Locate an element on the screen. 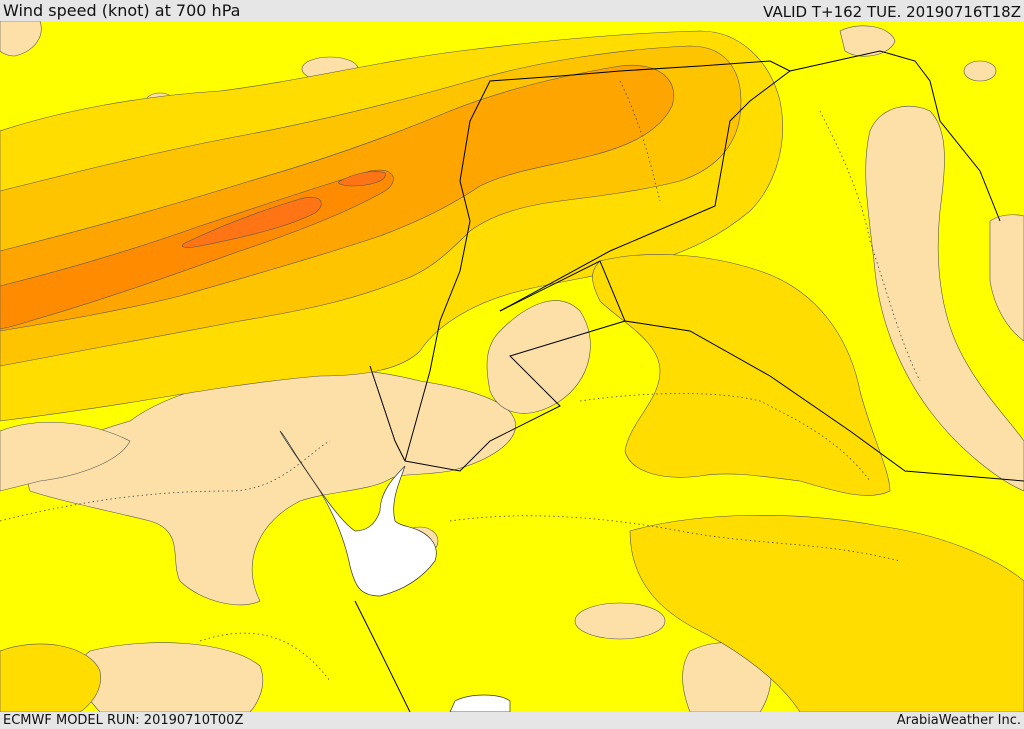 The image size is (1024, 729). light-wind-iraq is located at coordinates (944, 298).